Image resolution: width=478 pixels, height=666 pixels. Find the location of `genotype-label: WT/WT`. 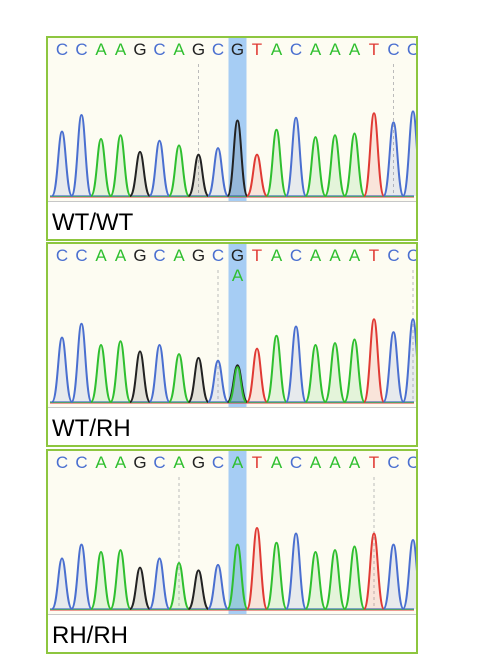

genotype-label: WT/WT is located at coordinates (93, 222).